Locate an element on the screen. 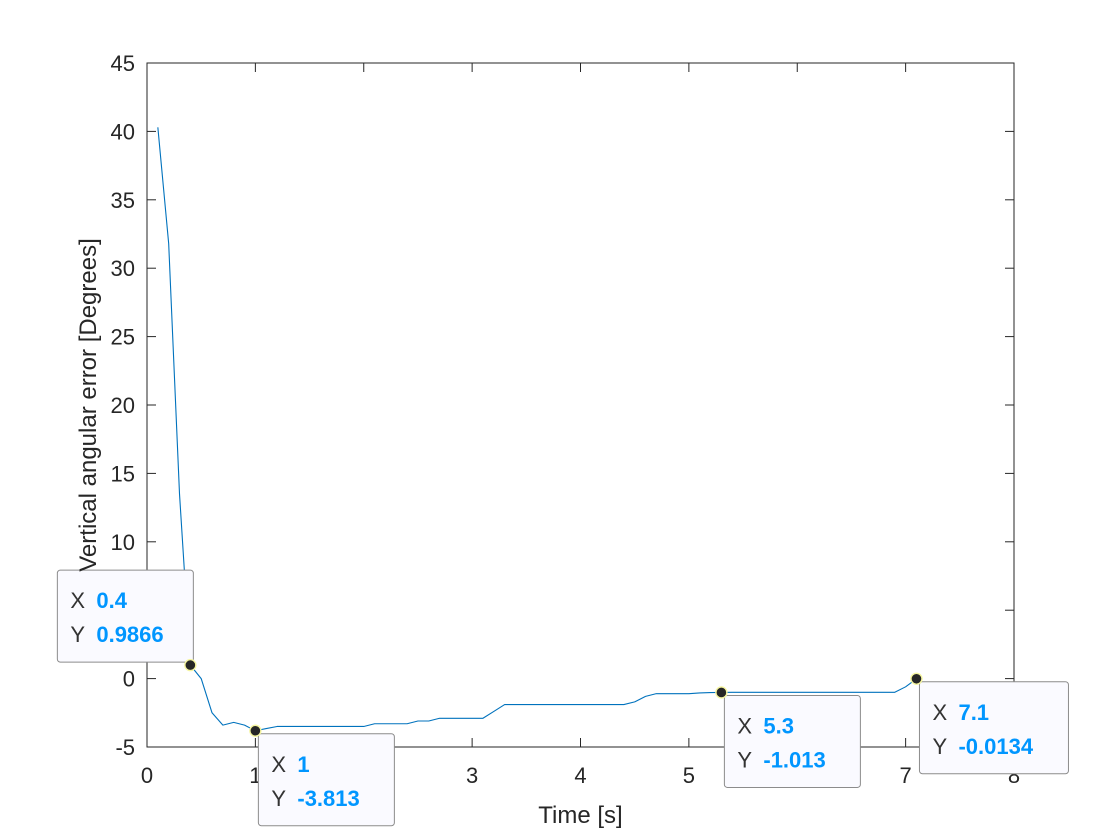 This screenshot has height=840, width=1120. datatip: X 0.4 Y 0.9866 is located at coordinates (126, 620).